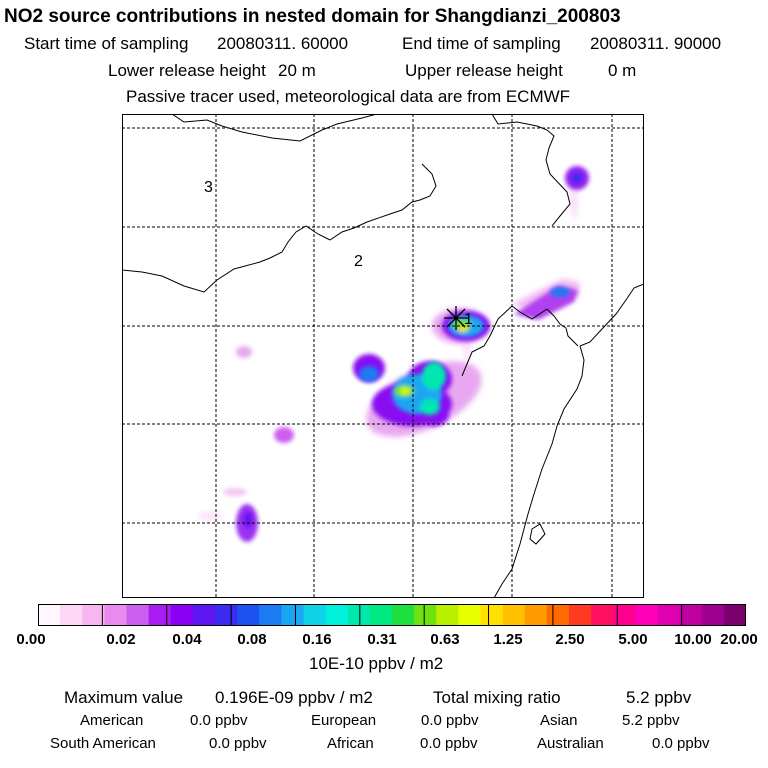  I want to click on region-name: South American, so click(103, 743).